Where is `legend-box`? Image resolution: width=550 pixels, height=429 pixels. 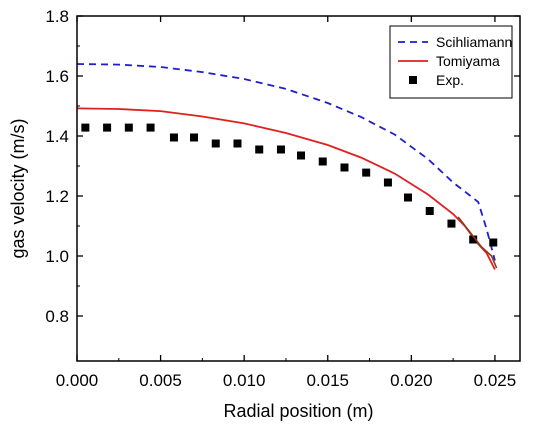 legend-box is located at coordinates (451, 62).